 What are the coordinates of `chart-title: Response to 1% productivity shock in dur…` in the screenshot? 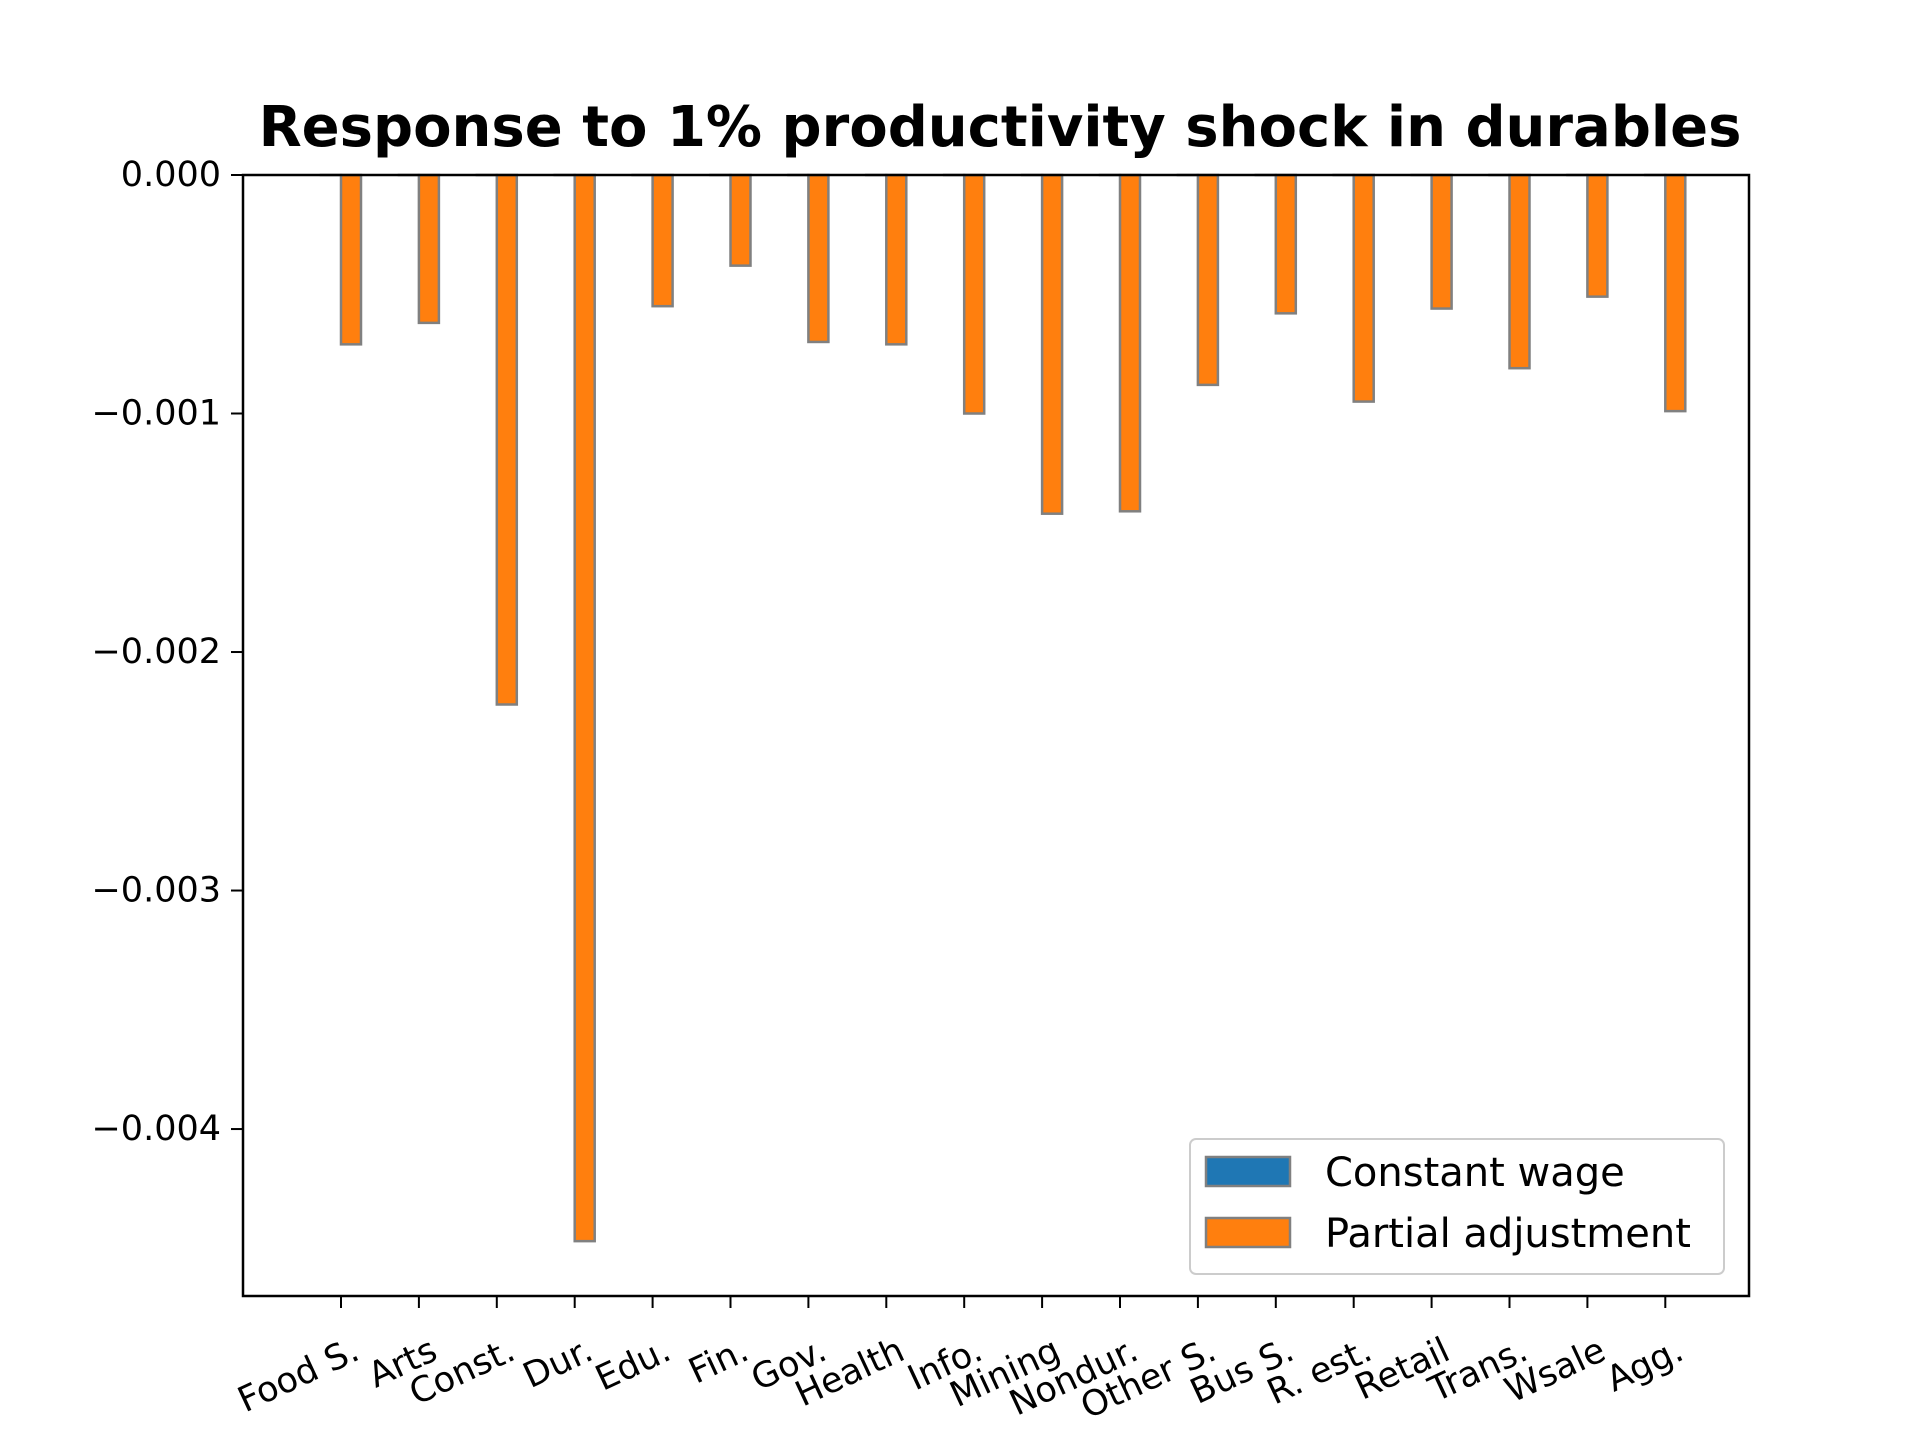 It's located at (1000, 127).